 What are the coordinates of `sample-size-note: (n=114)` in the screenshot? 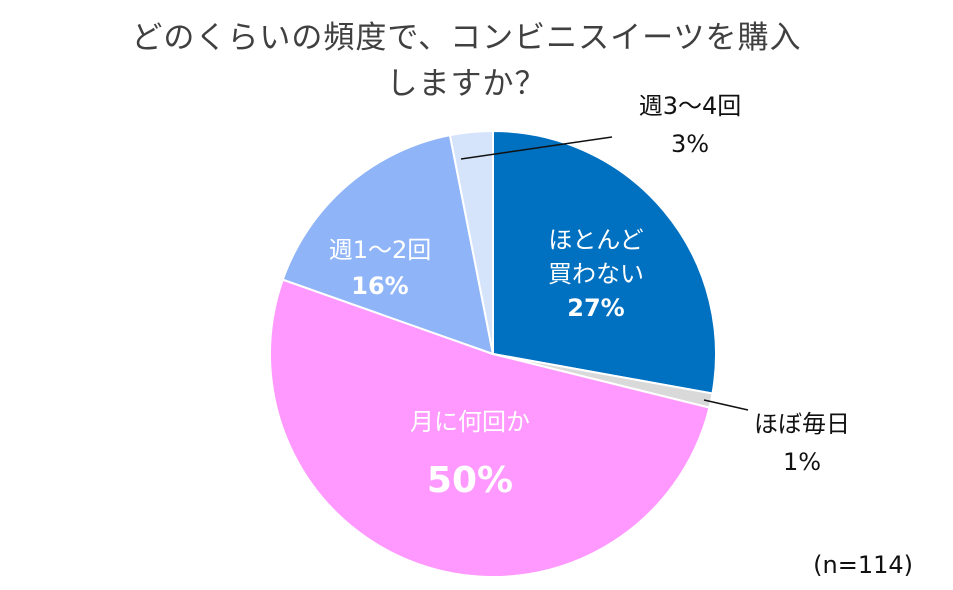 It's located at (863, 565).